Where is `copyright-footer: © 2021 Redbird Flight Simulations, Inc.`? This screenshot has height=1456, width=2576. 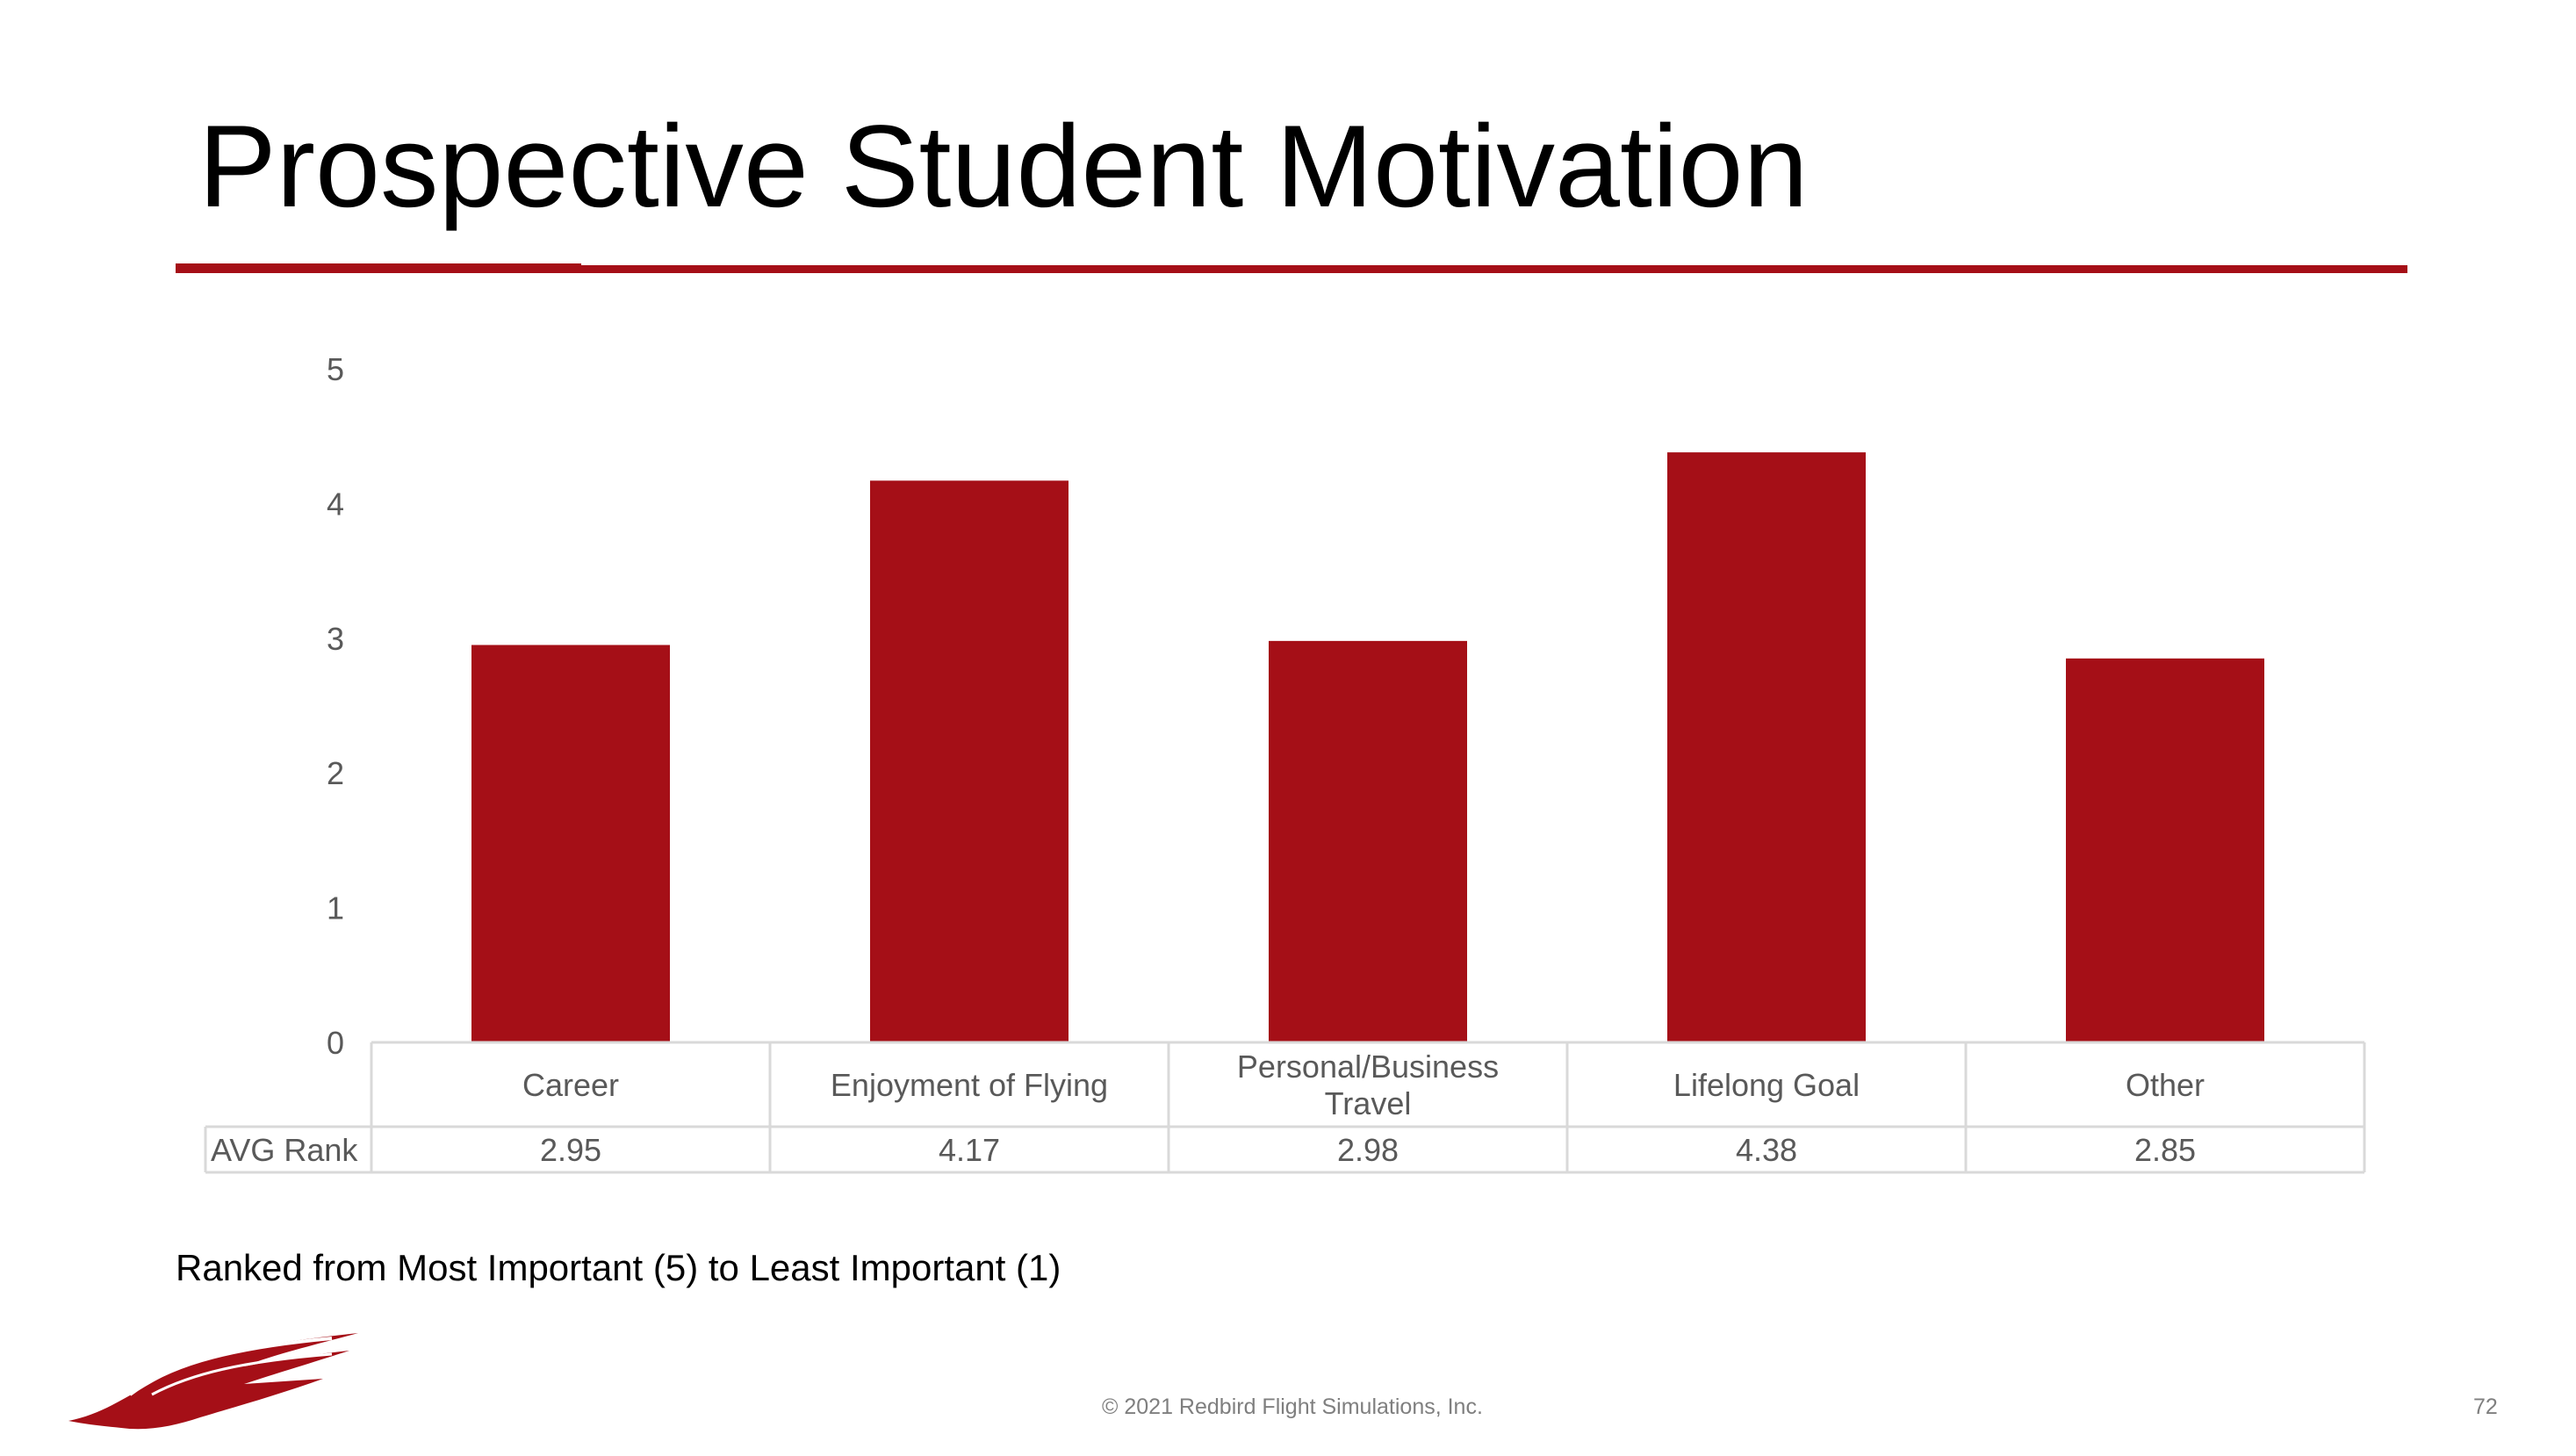
copyright-footer: © 2021 Redbird Flight Simulations, Inc. is located at coordinates (1292, 1407).